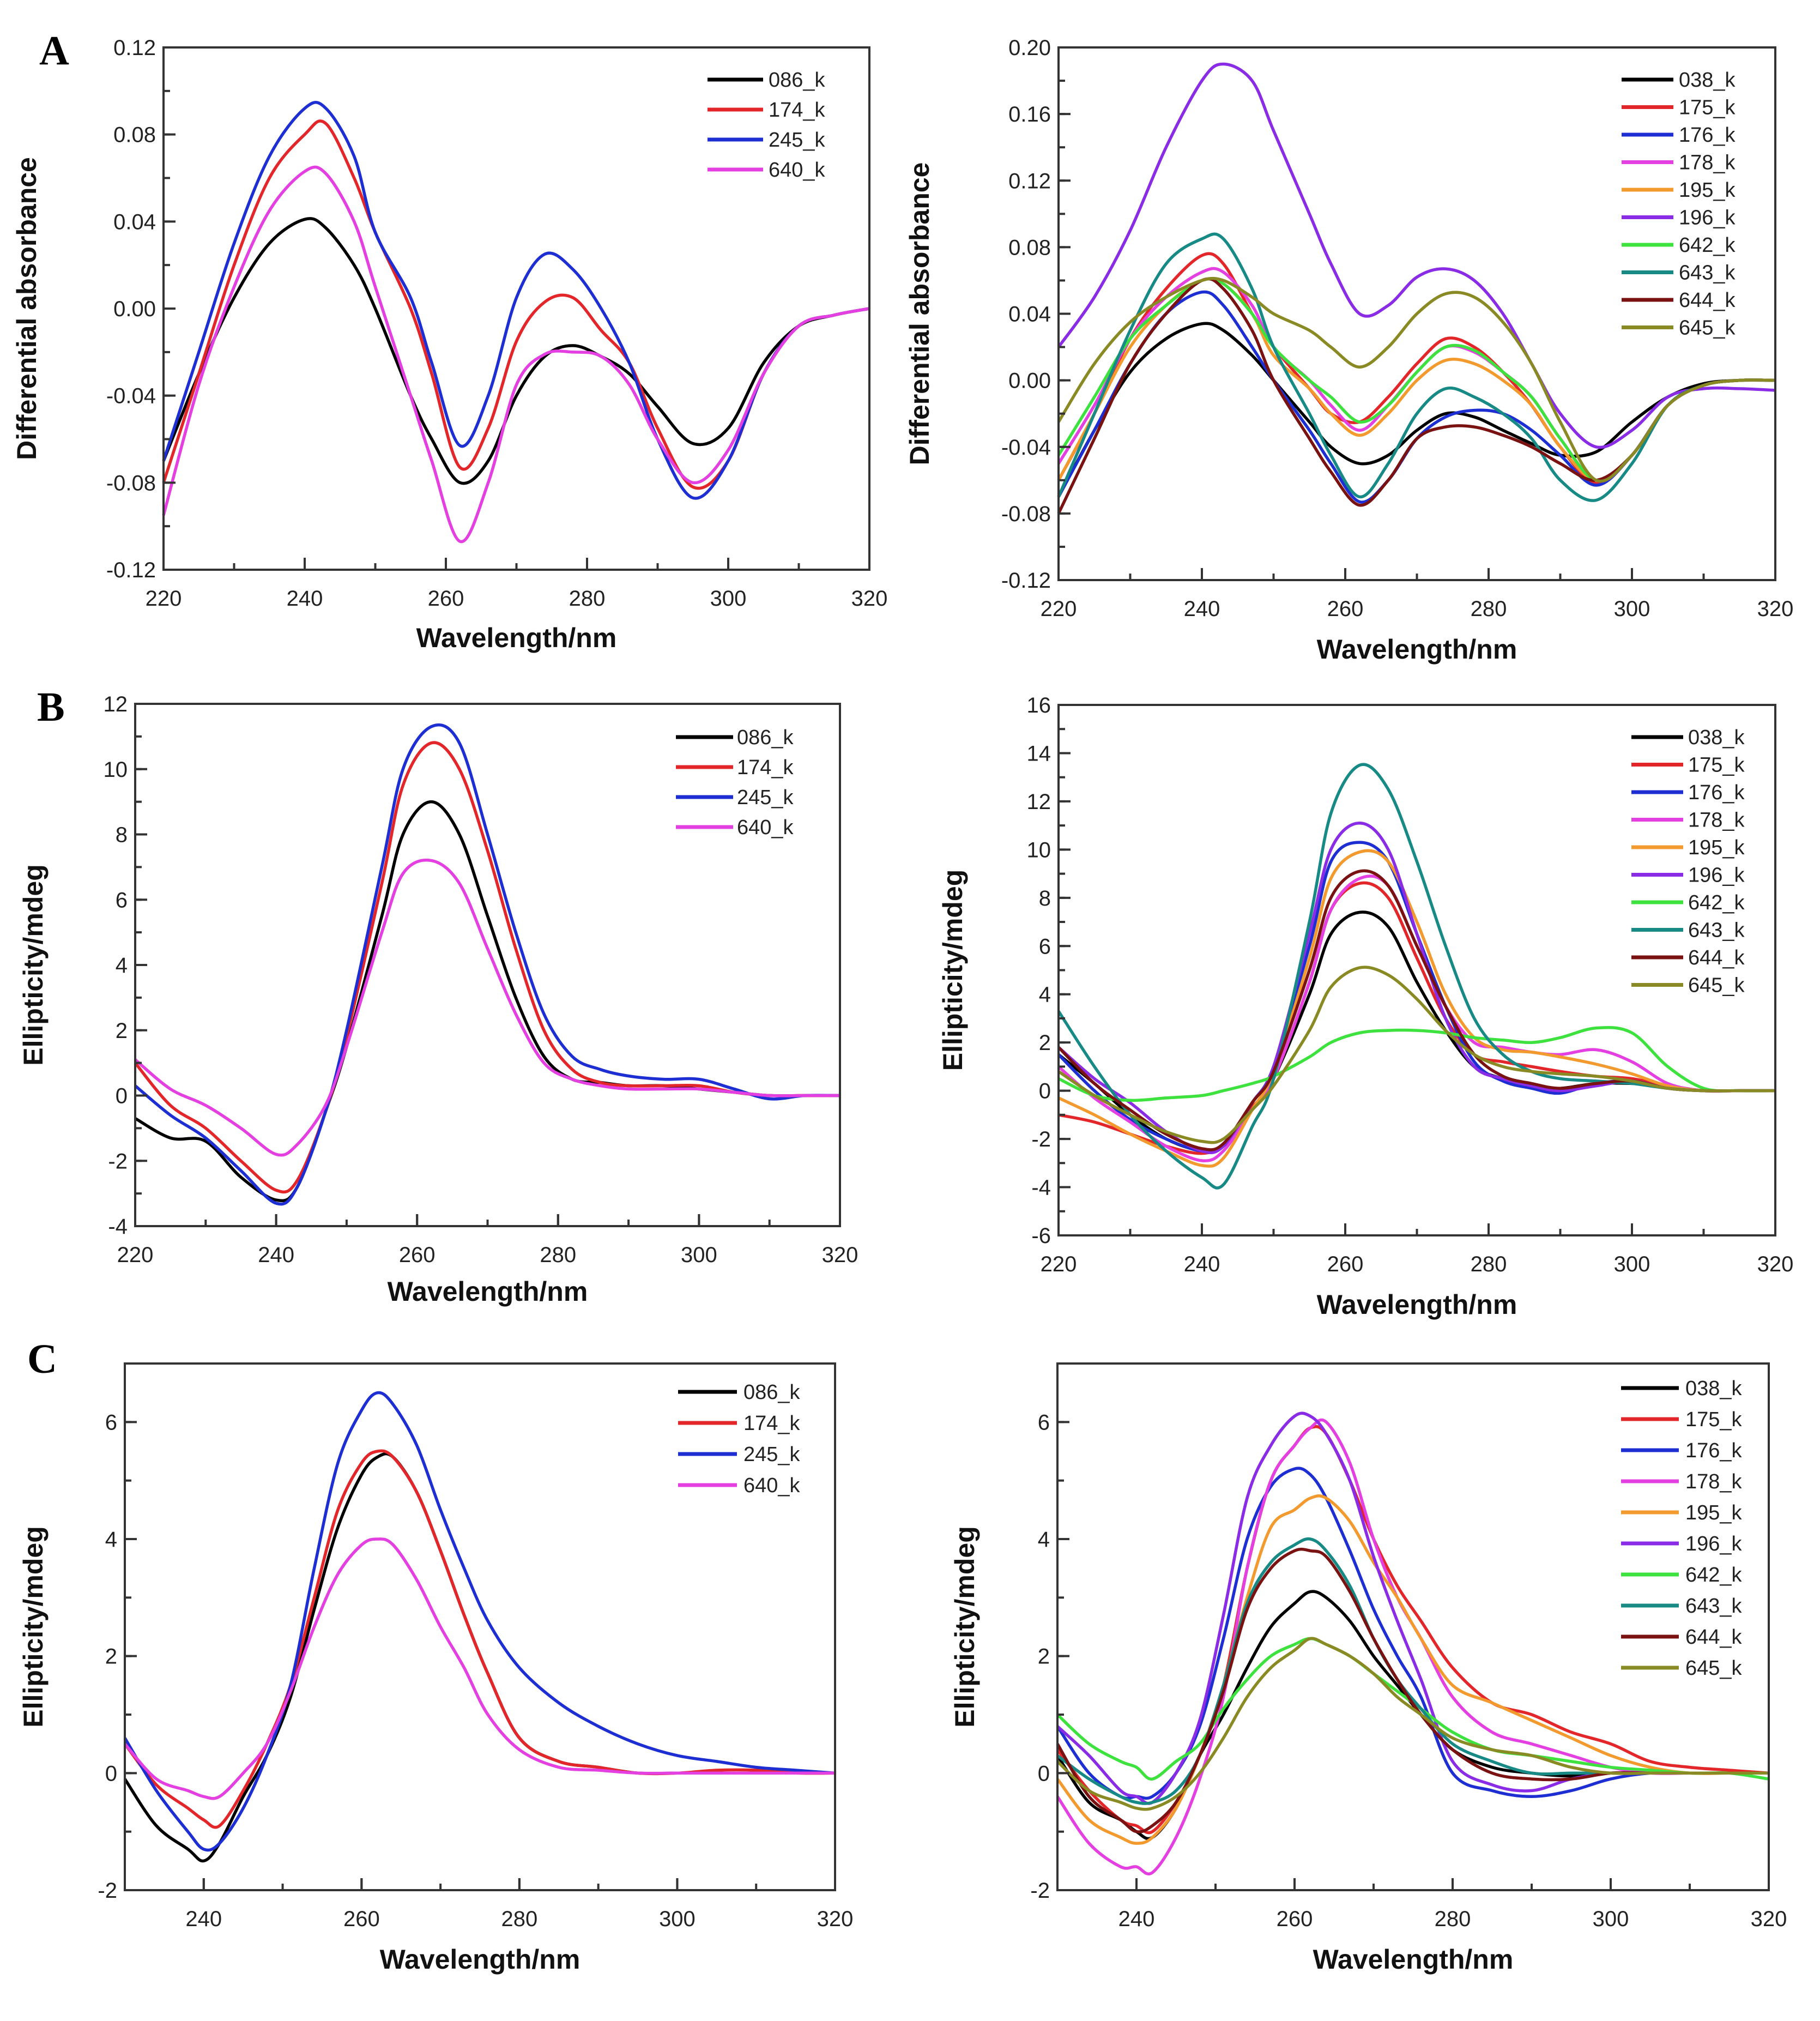 Image resolution: width=1820 pixels, height=2021 pixels. What do you see at coordinates (1029, 181) in the screenshot?
I see `y-tick-label: 0.12` at bounding box center [1029, 181].